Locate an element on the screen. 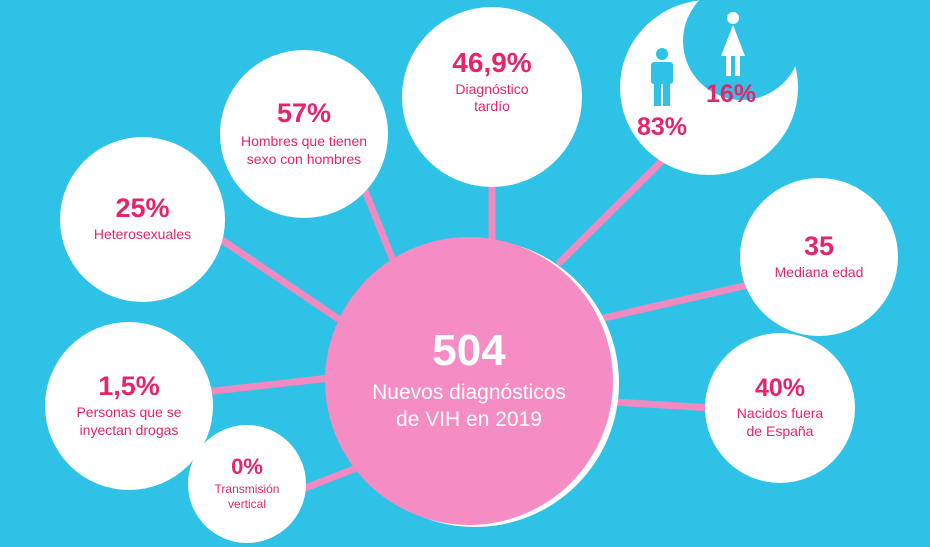 The height and width of the screenshot is (547, 930). center-label-line: Nuevos diagnósticos is located at coordinates (469, 392).